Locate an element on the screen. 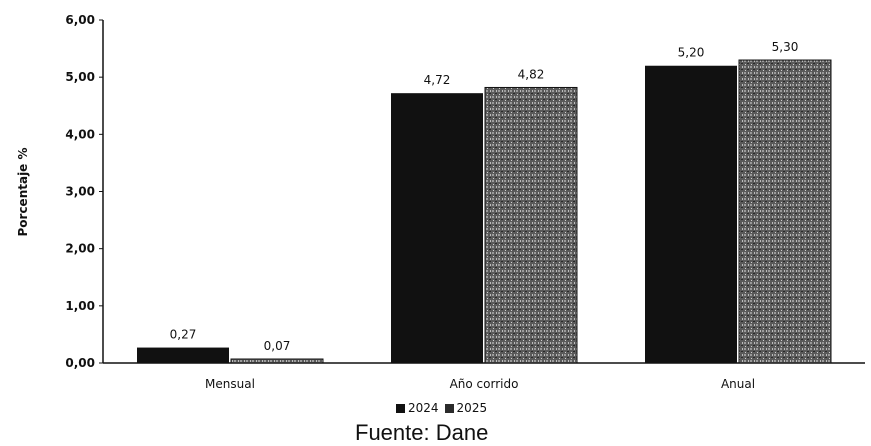 The image size is (871, 446). y-tick-label: 2,00 is located at coordinates (80, 249).